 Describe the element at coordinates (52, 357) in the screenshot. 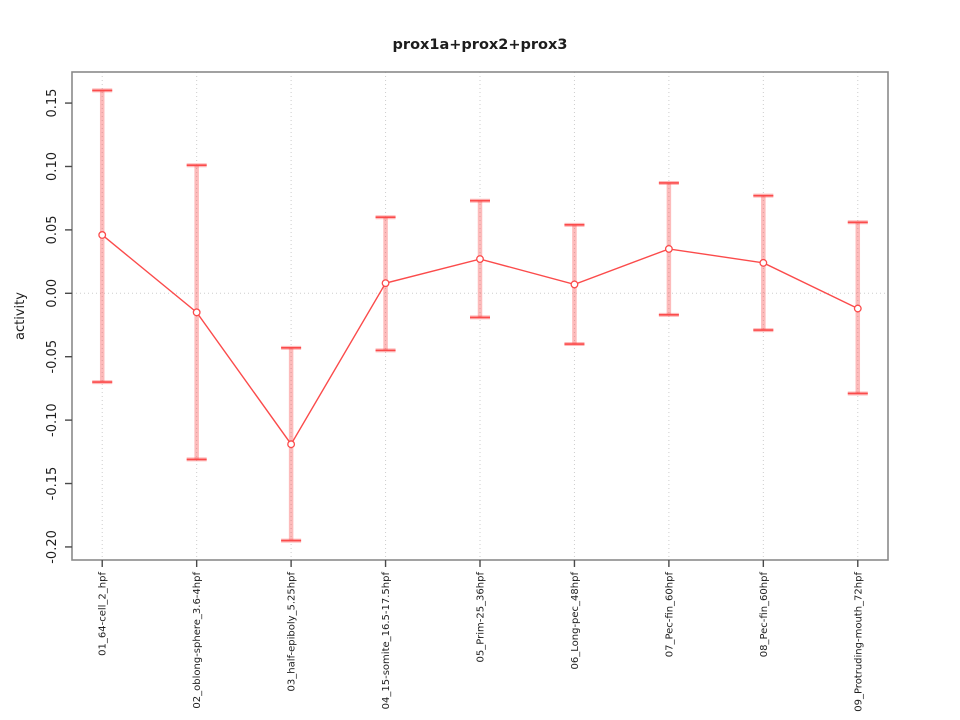

I see `y-tick-label: -0.05` at that location.